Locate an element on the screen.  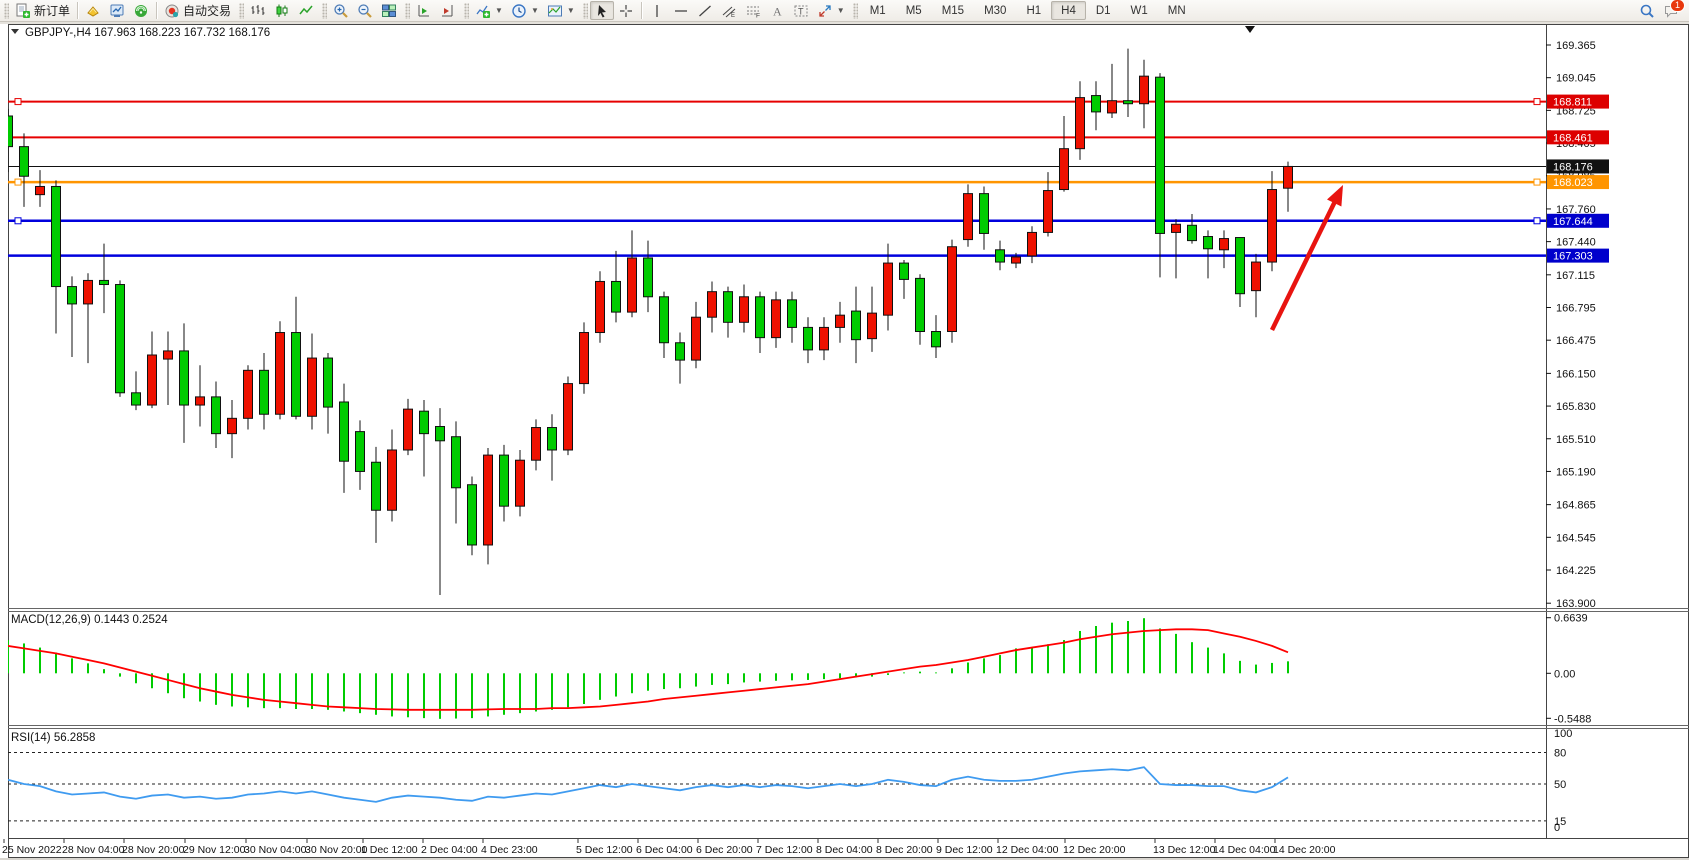
arrows-button: ▼ is located at coordinates (831, 10).